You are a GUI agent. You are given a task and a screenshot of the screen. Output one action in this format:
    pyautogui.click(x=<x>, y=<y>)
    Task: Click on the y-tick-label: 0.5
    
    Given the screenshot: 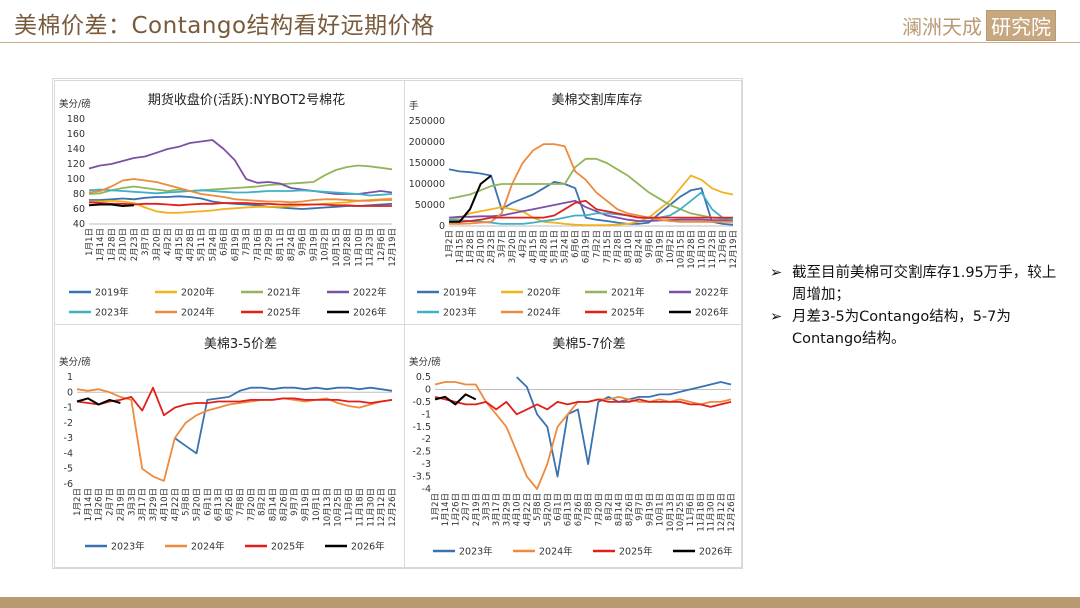 What is the action you would take?
    pyautogui.click(x=423, y=377)
    